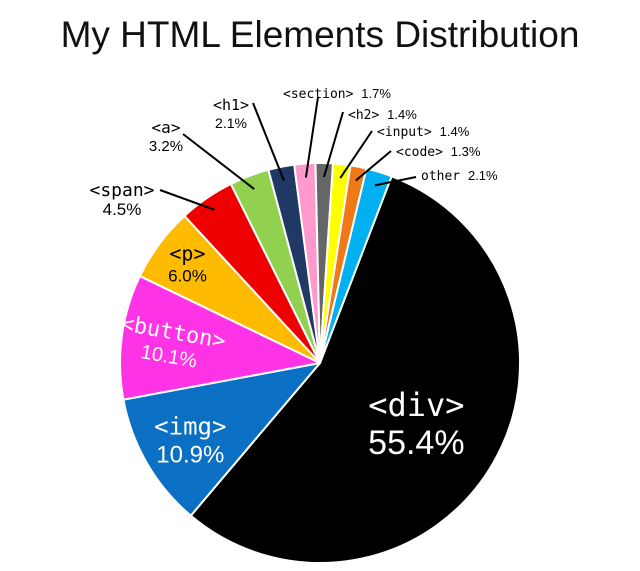  What do you see at coordinates (395, 181) in the screenshot?
I see `leader-line-other` at bounding box center [395, 181].